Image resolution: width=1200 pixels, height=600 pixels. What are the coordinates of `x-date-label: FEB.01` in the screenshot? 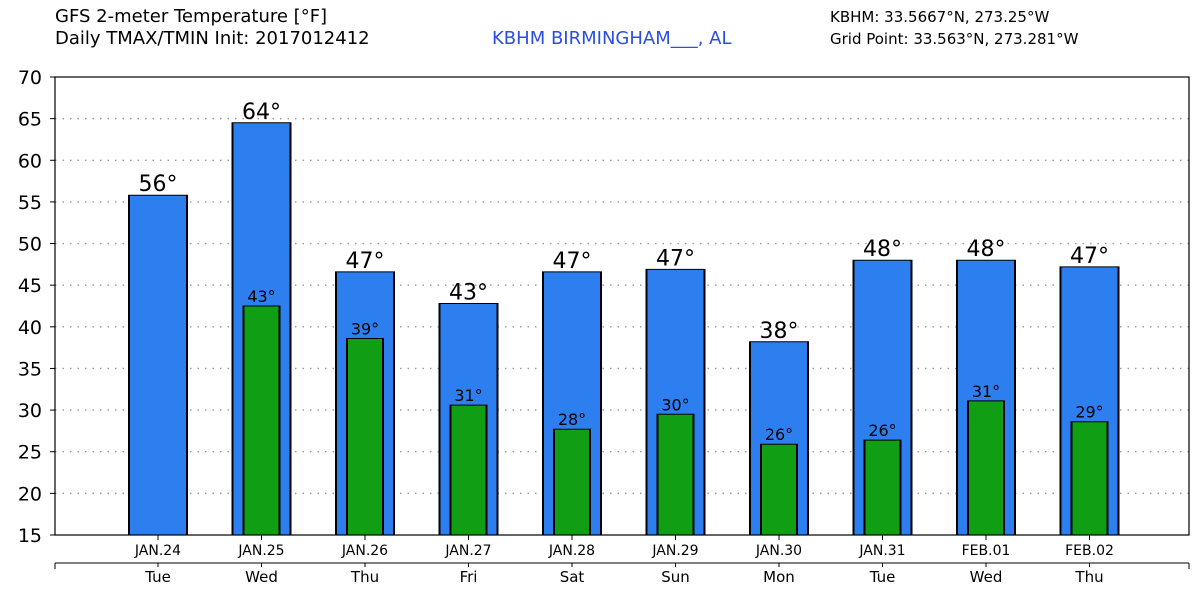 It's located at (986, 551).